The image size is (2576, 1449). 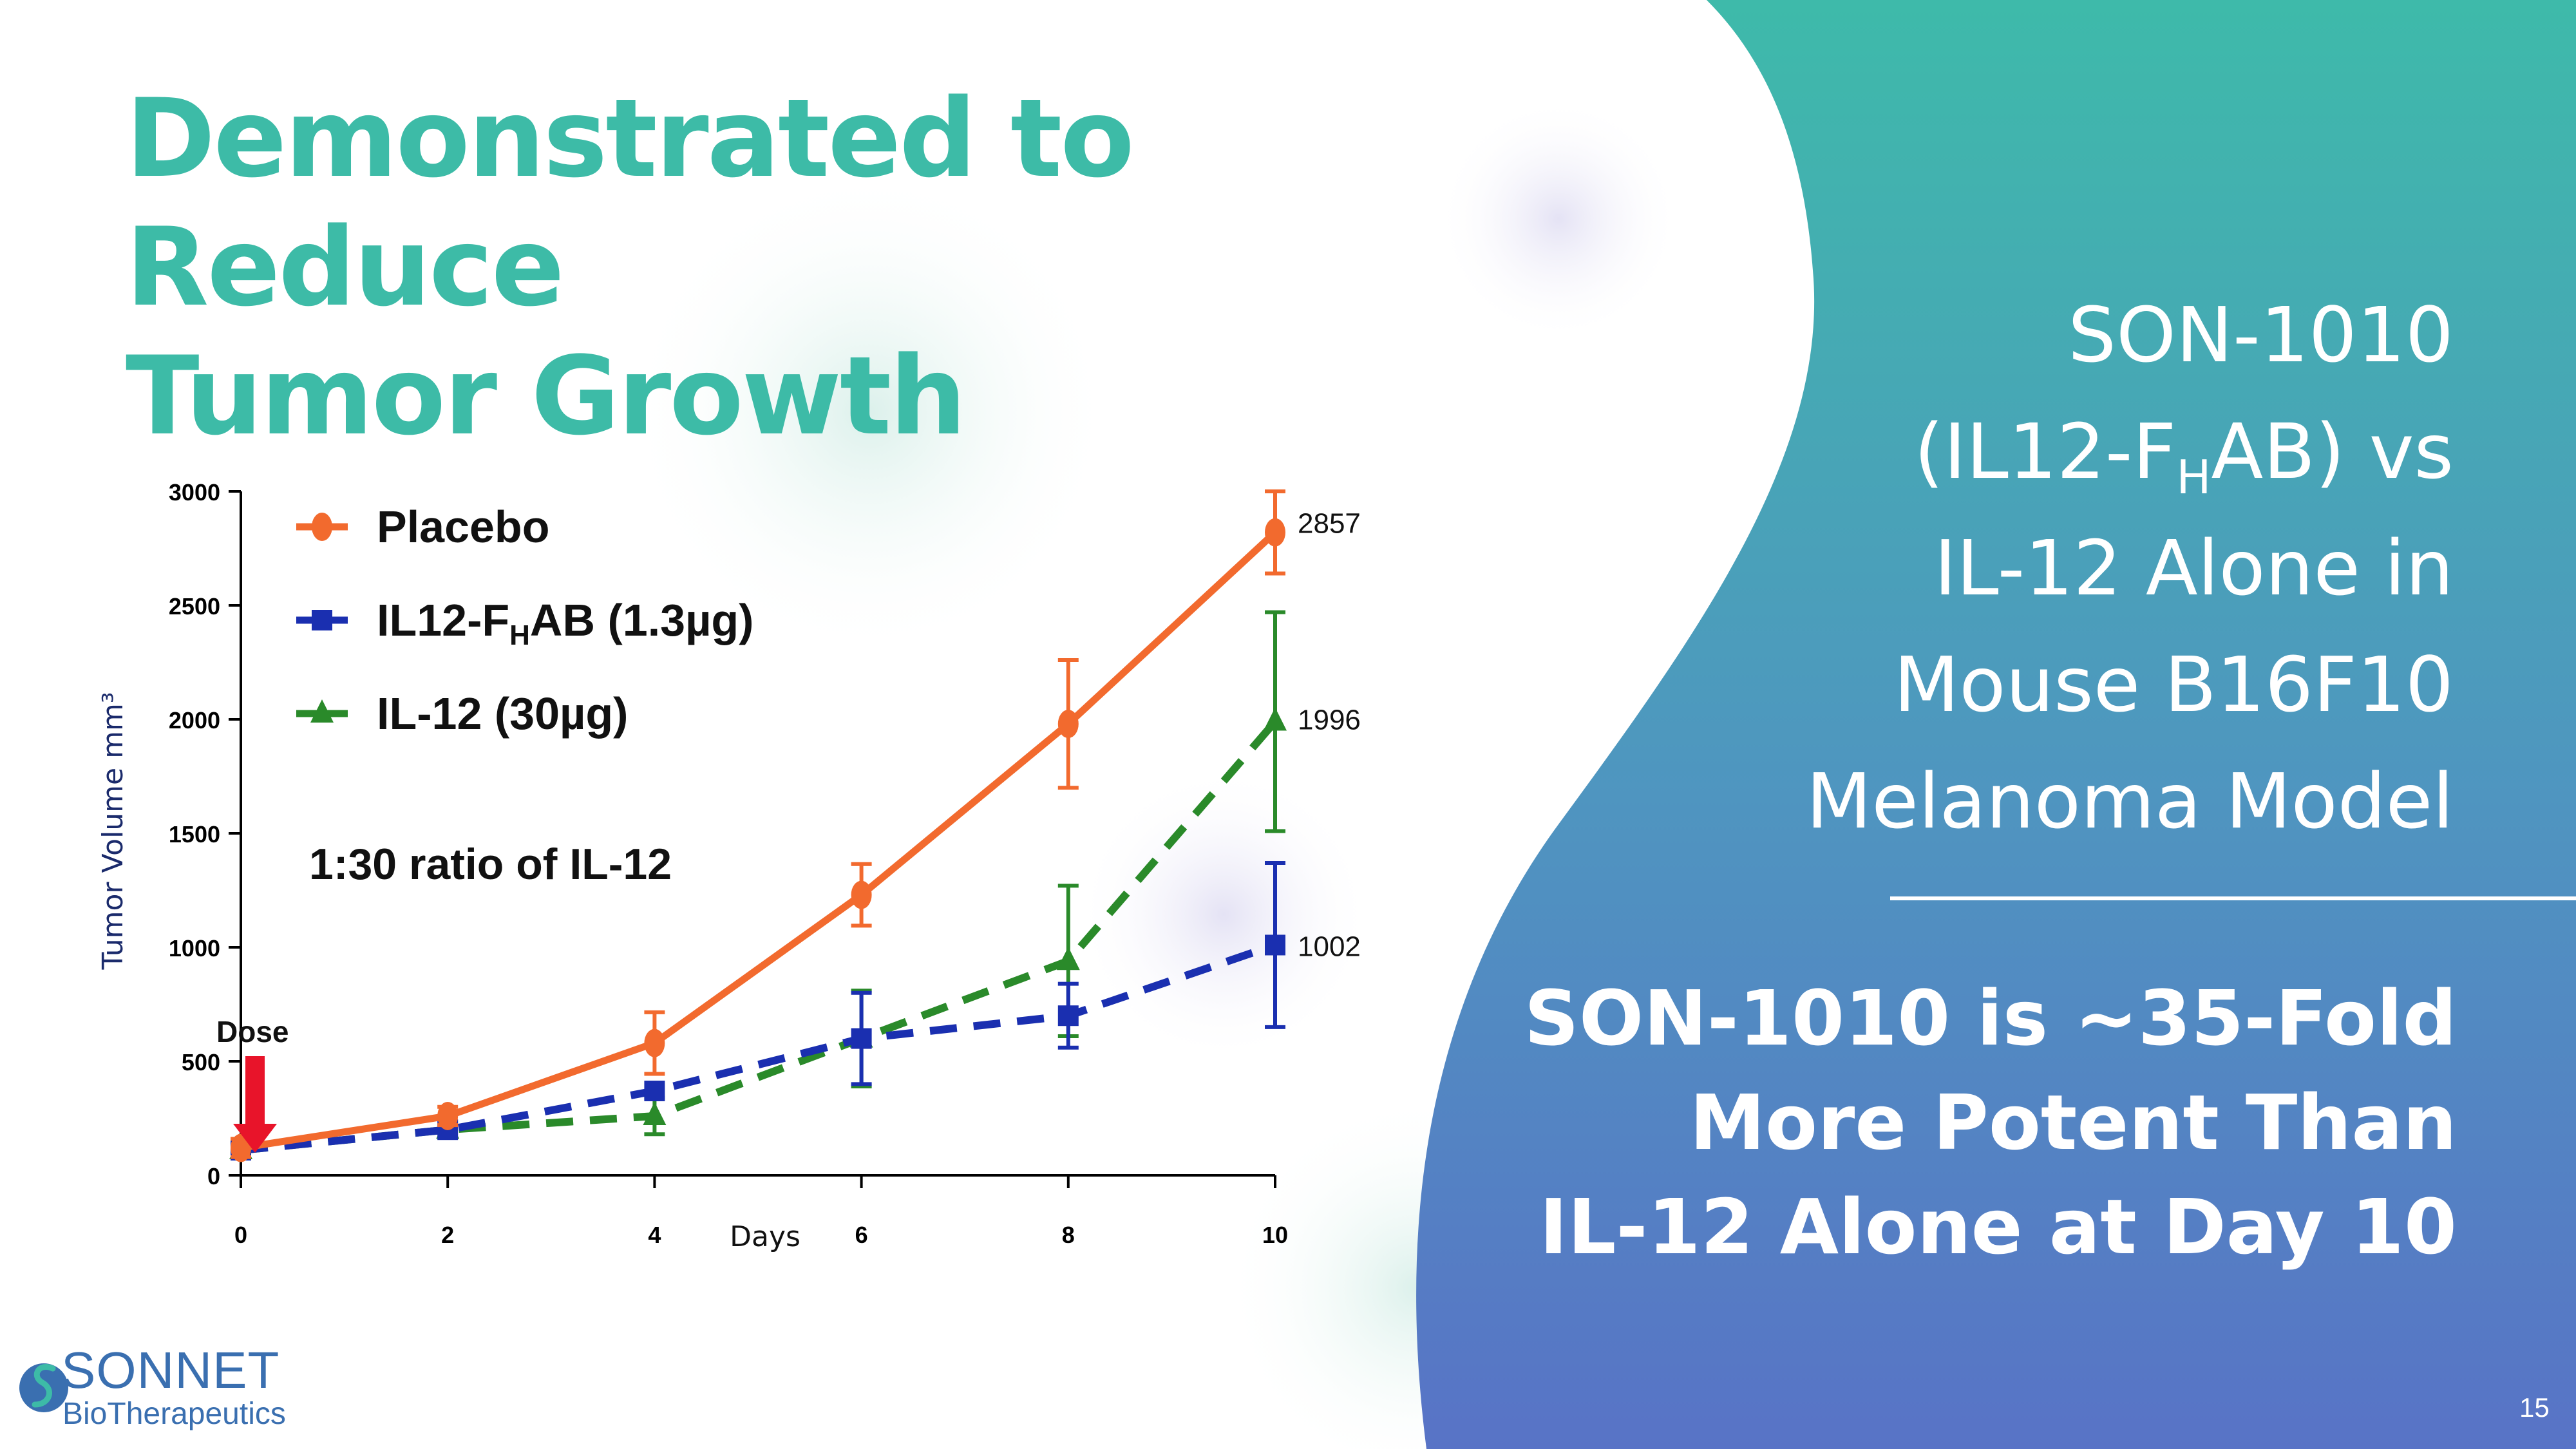 I want to click on x-tick-label: 2, so click(x=447, y=1235).